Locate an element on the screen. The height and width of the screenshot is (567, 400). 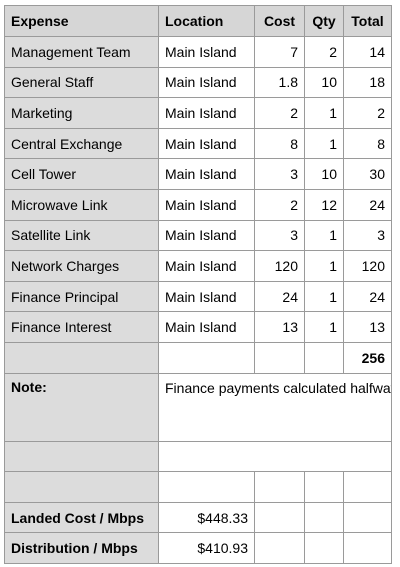
table-row: Finance Principal Main Island 24 1 24 is located at coordinates (198, 296).